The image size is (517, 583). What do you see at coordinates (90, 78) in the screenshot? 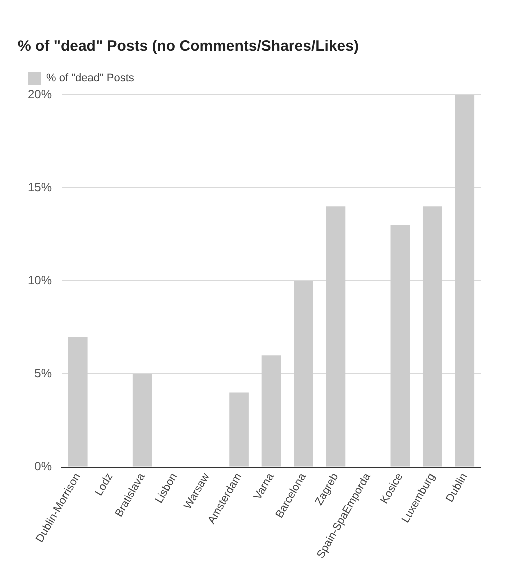
I see `legend-label: % of "dead" Posts` at bounding box center [90, 78].